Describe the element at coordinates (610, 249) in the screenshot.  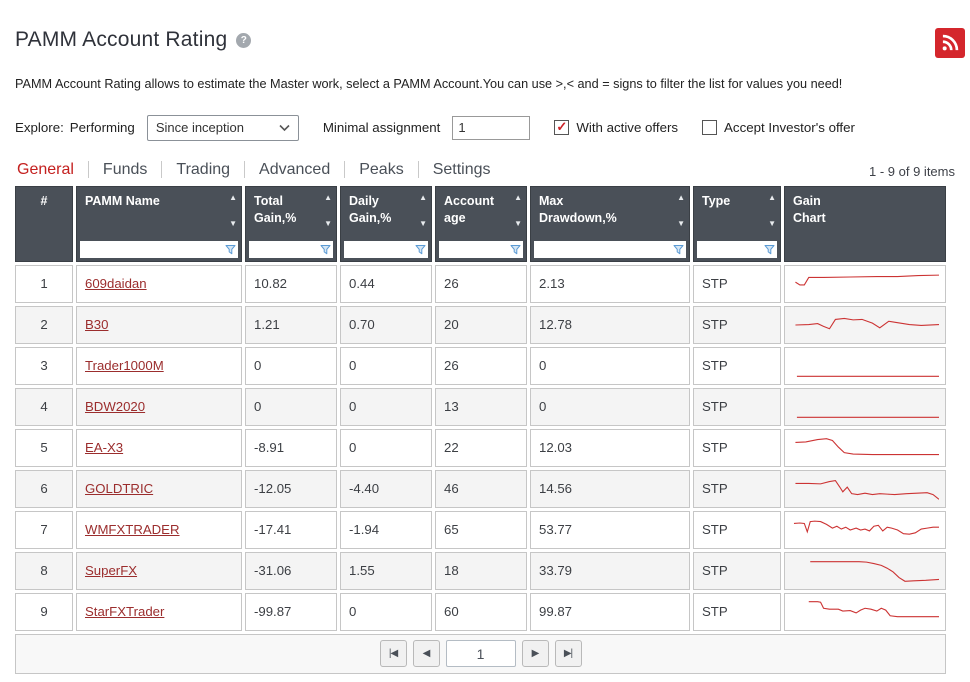
I see `column-filter-input-max_drawdown` at that location.